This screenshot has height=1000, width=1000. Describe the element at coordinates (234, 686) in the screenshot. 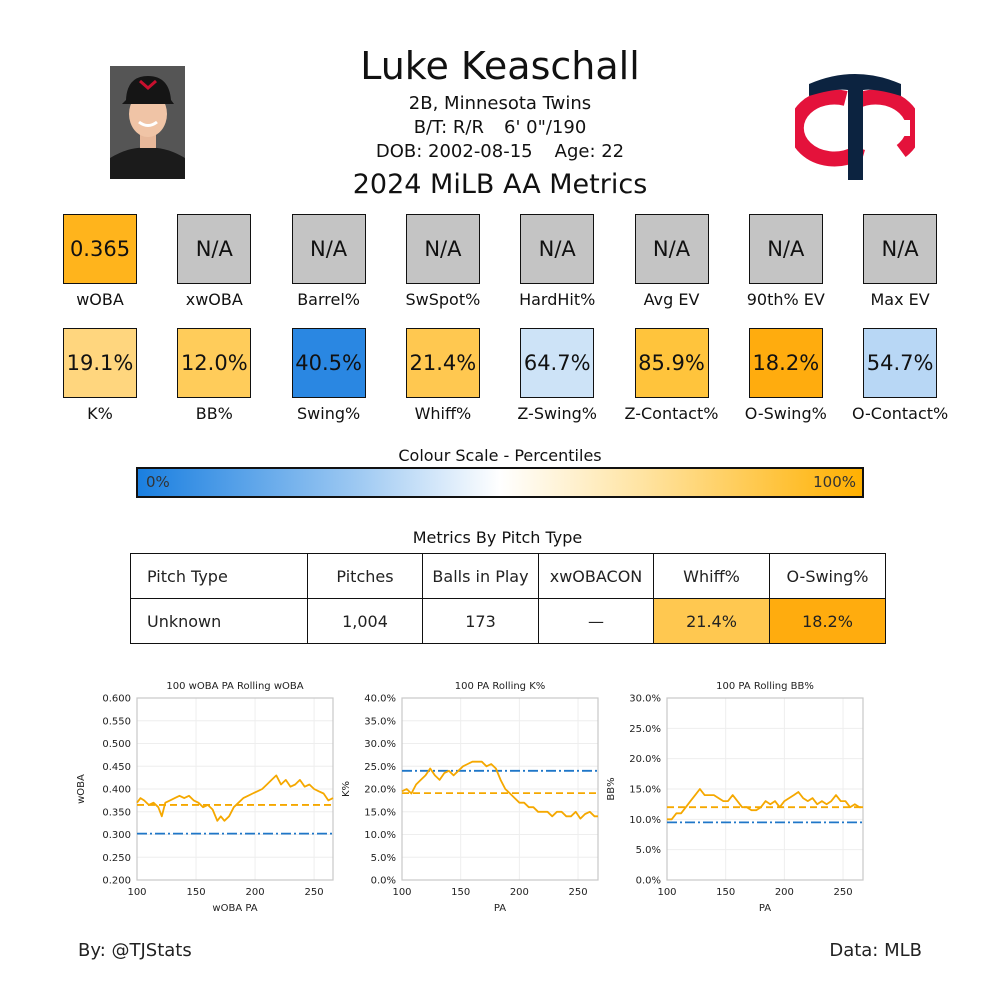

I see `chart-title: 100 wOBA PA Rolling wOBA` at that location.